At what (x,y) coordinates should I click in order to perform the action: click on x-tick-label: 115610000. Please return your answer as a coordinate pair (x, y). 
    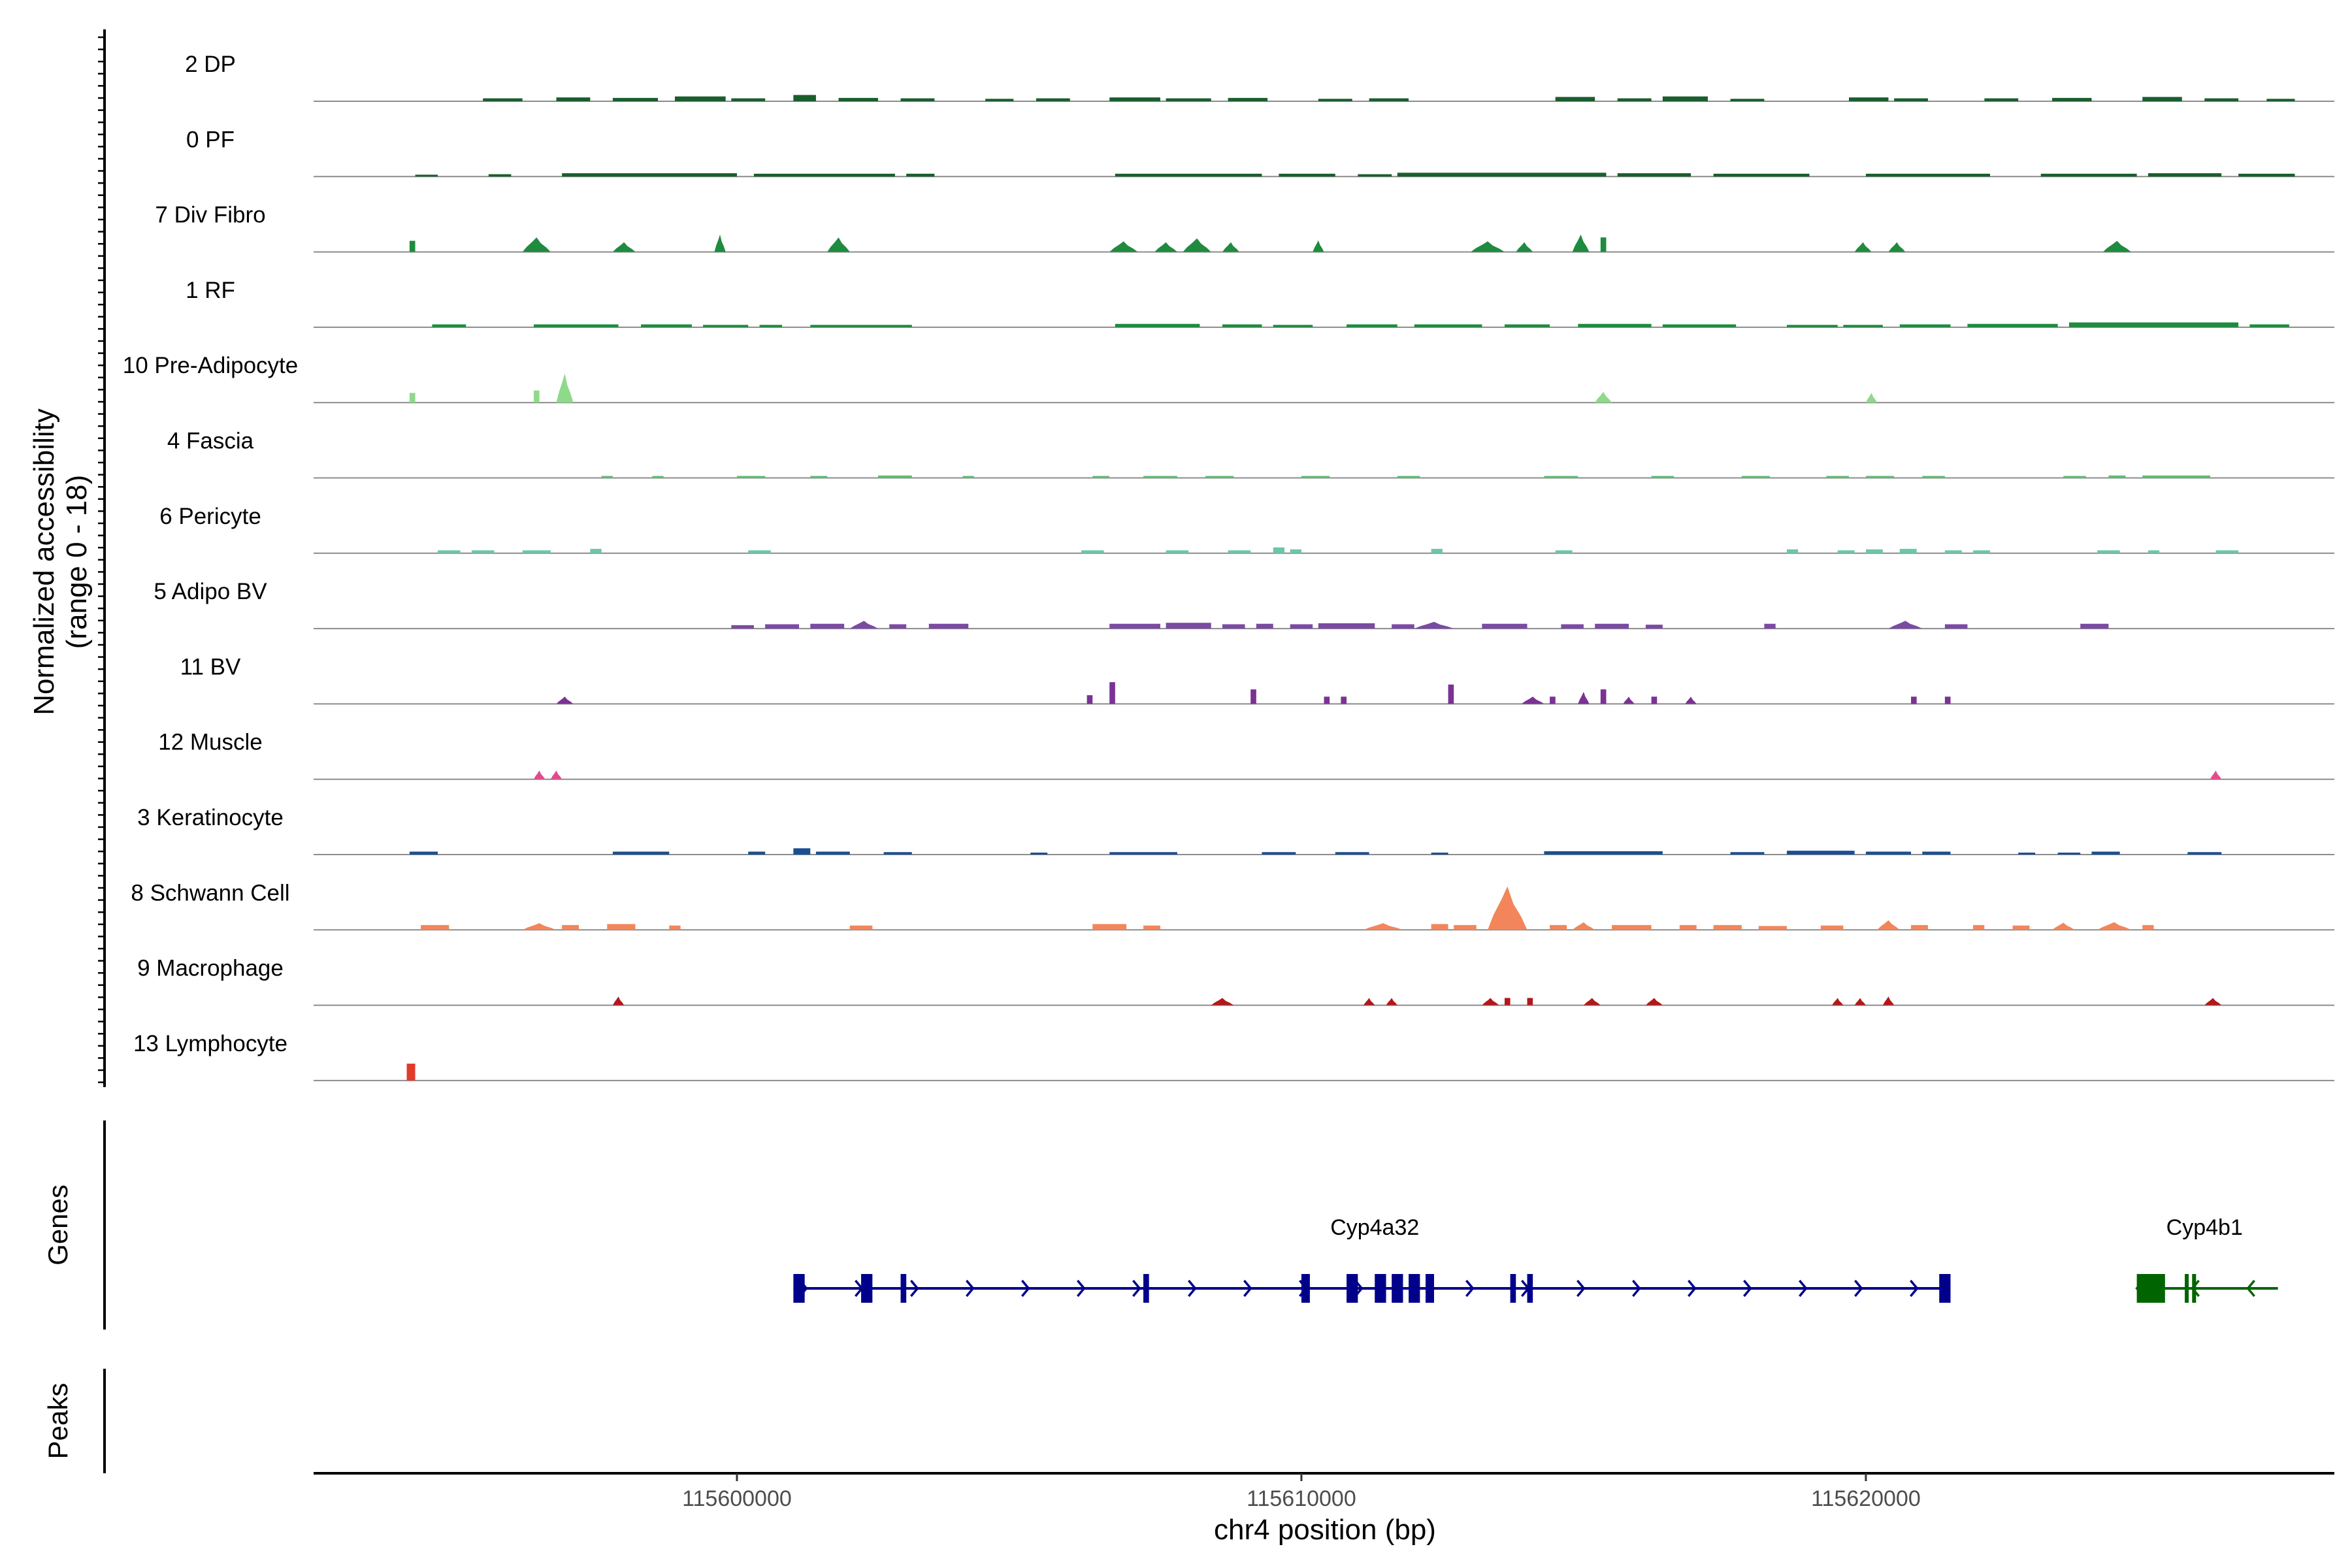
    Looking at the image, I should click on (1301, 1498).